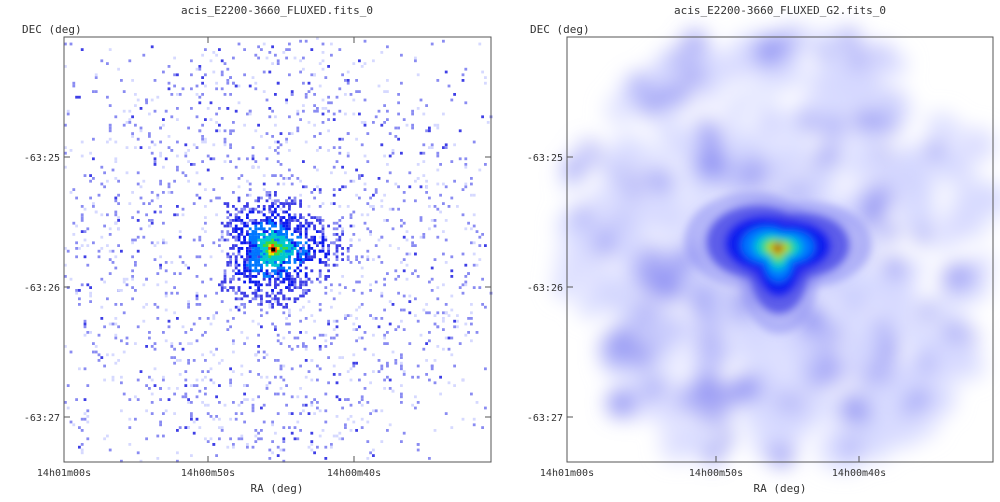  What do you see at coordinates (64, 473) in the screenshot?
I see `left-x-tick-label: 14h01m00s` at bounding box center [64, 473].